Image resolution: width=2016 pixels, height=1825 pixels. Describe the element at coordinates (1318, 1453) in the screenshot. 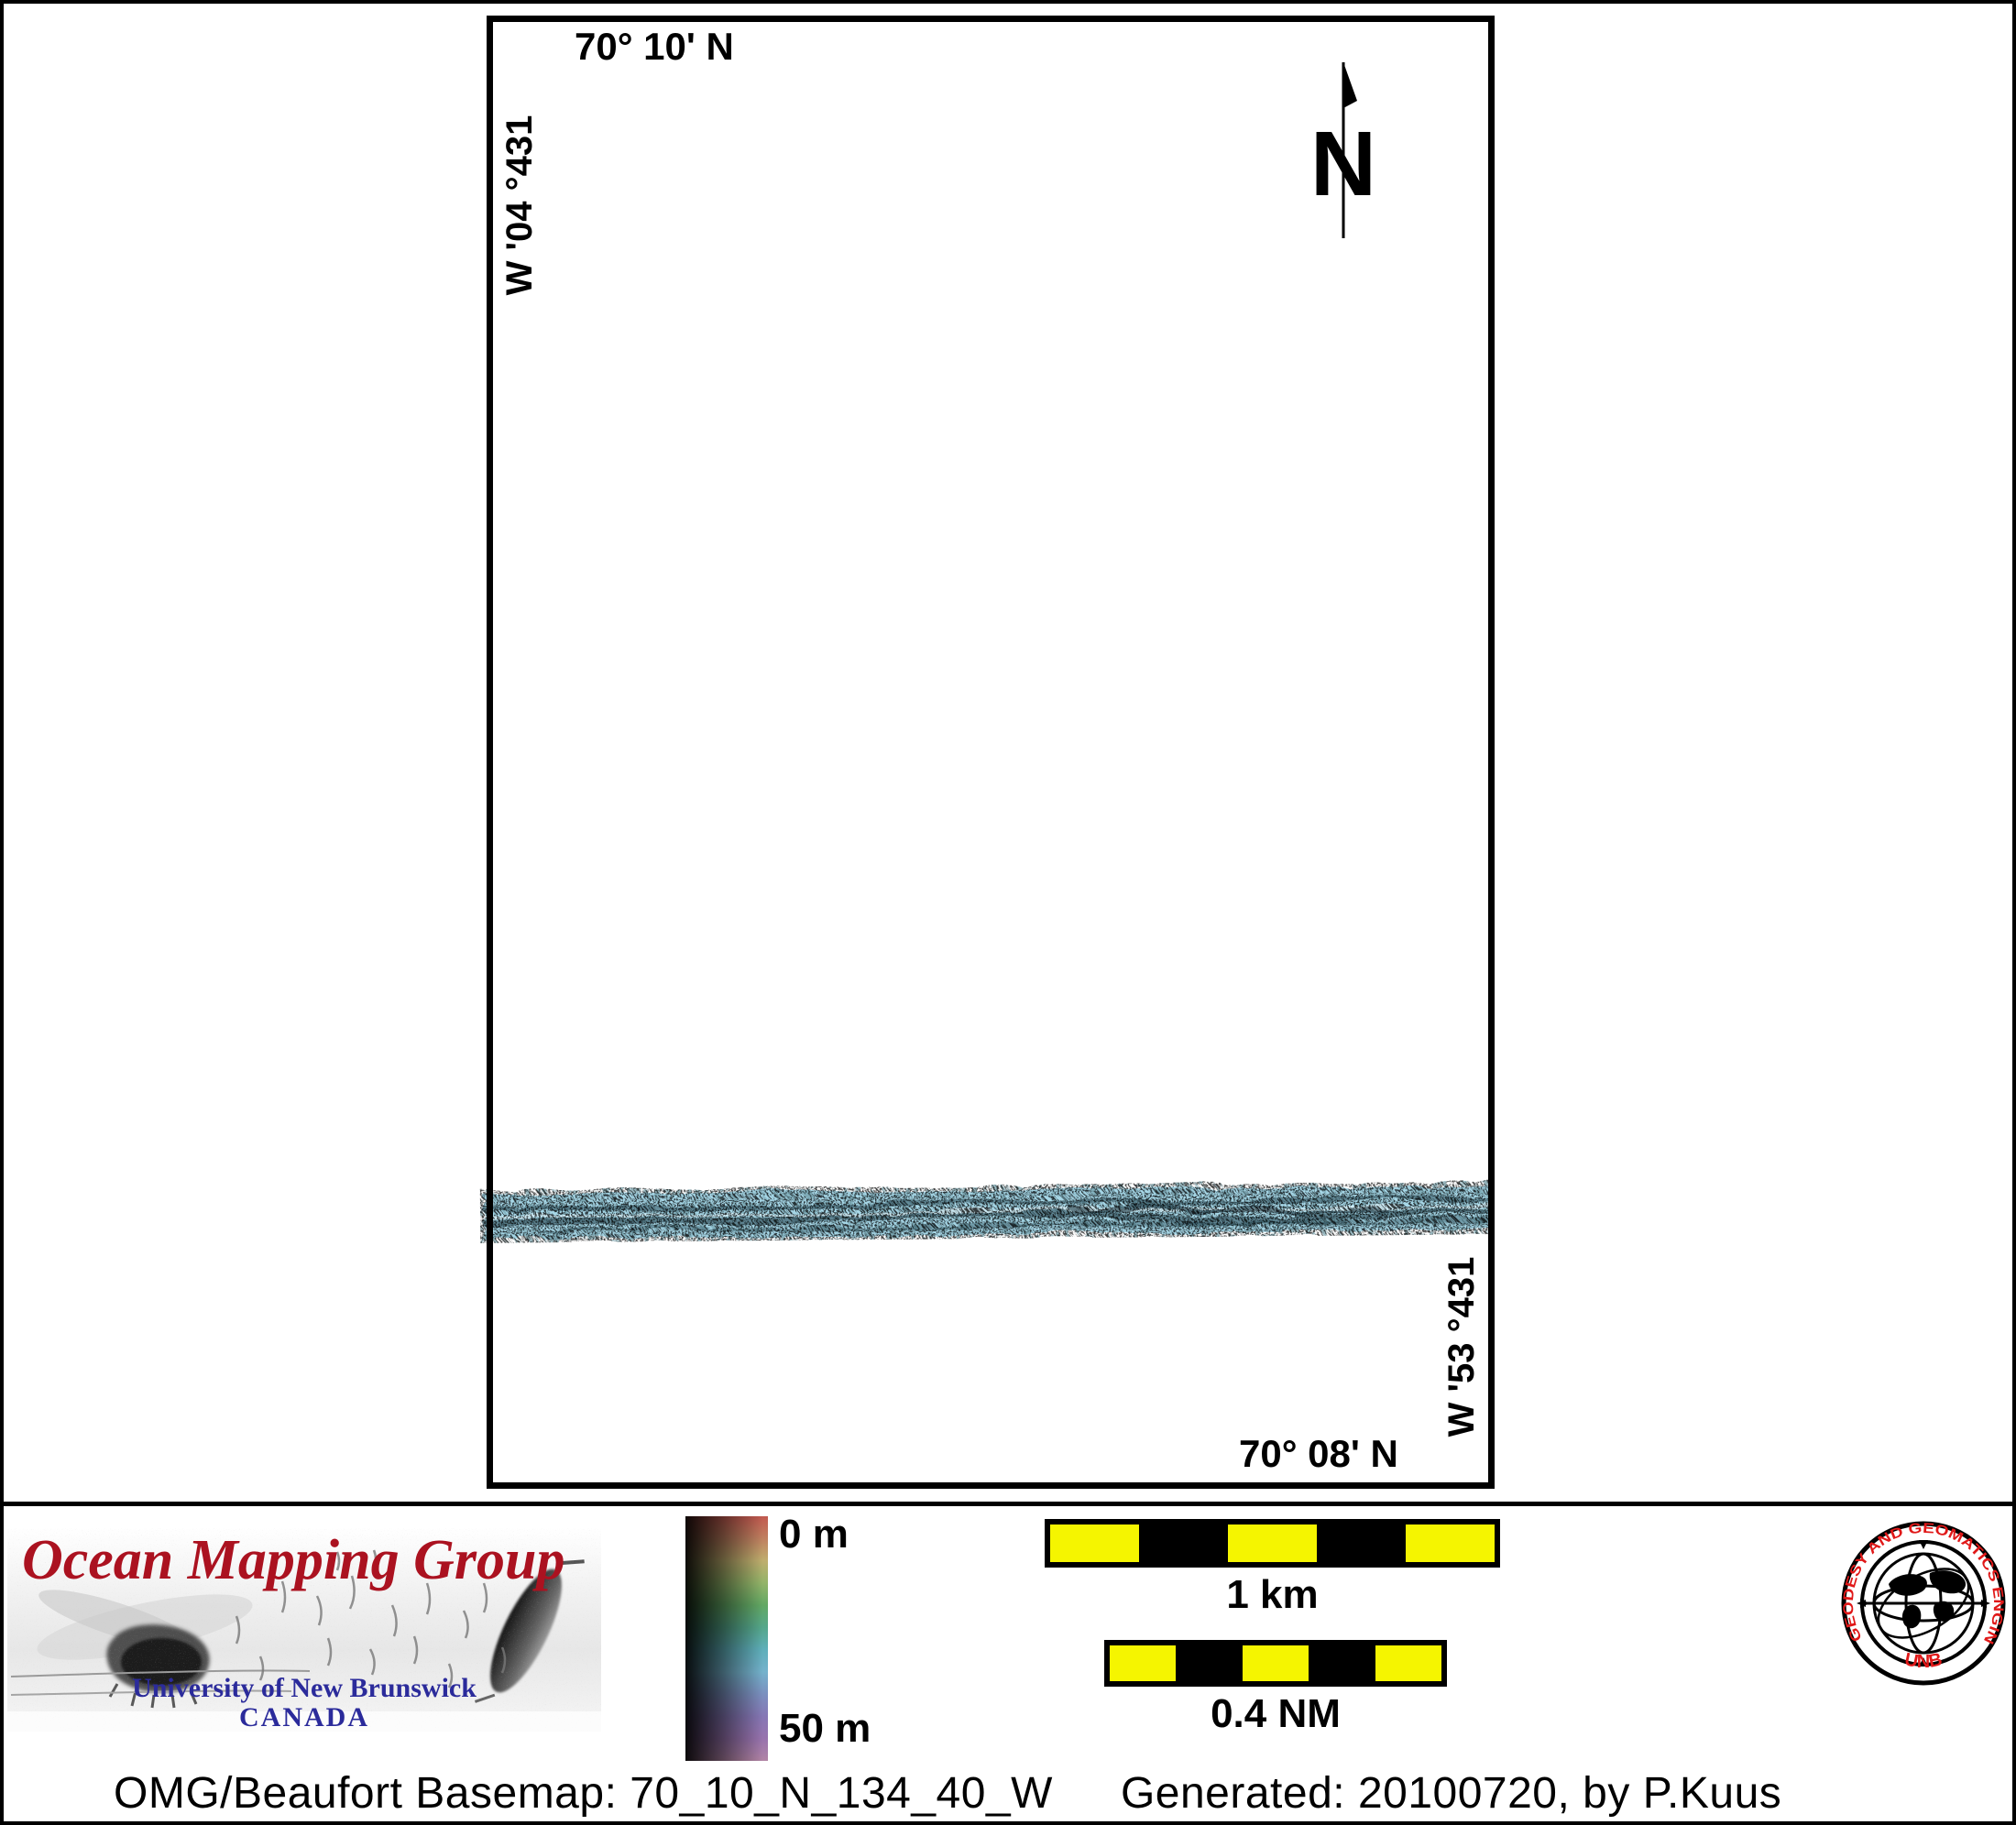

I see `map-label-bottom-latitude: 70° 08' N` at that location.